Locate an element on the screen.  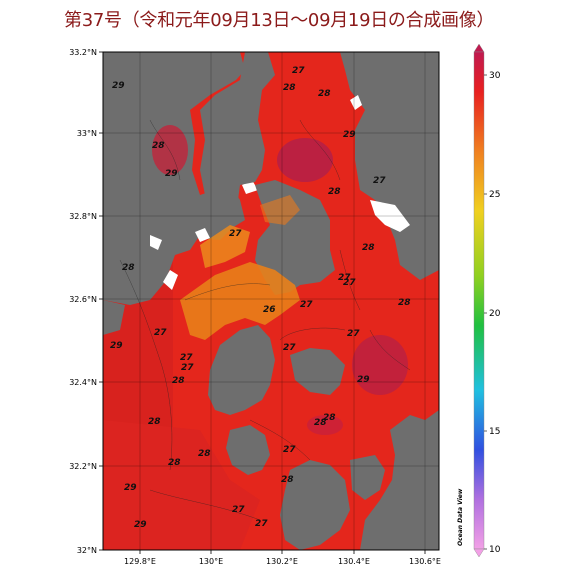
lon-tick-label: 130°E is located at coordinates (211, 561).